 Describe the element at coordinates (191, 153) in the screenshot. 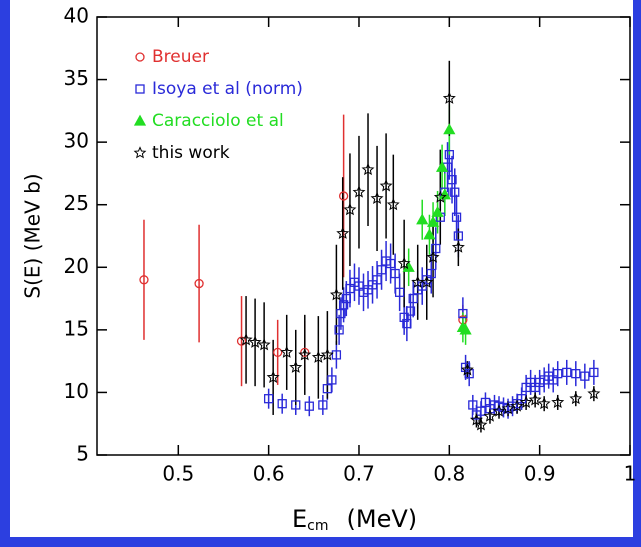

I see `legend-label: this work` at that location.